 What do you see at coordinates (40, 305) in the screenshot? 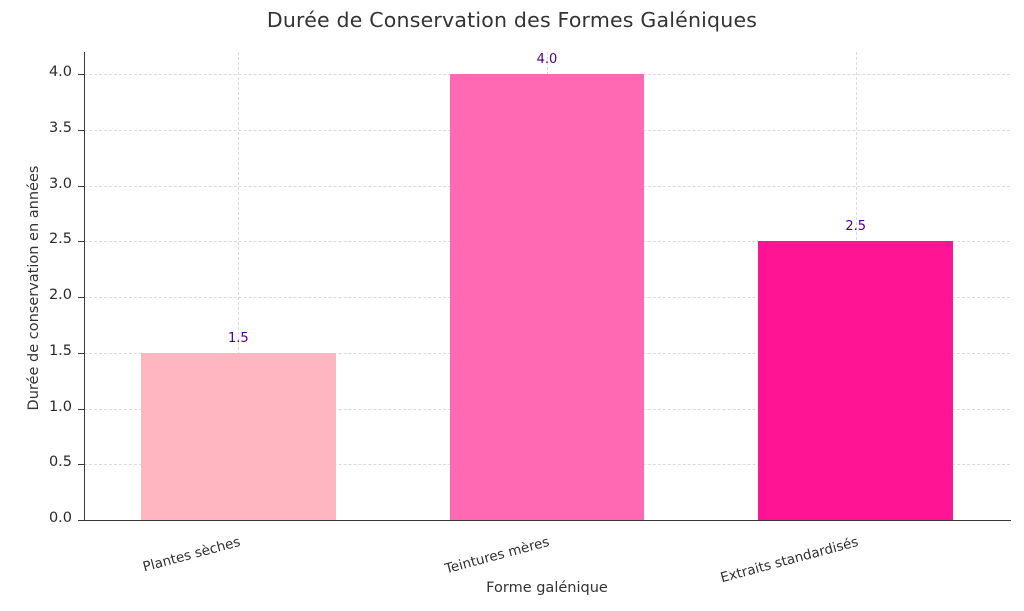
I see `y-axis-tick-labels: 0.0 0.5 1.0 1.5 2.0 2.5 3.0 3.5 4.0` at bounding box center [40, 305].